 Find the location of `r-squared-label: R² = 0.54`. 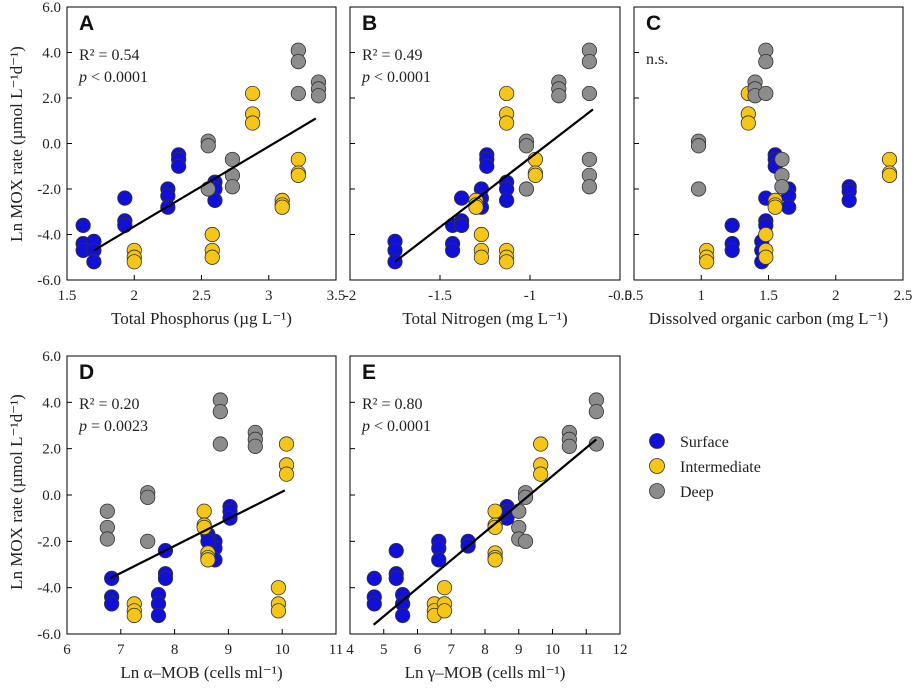

r-squared-label: R² = 0.54 is located at coordinates (109, 55).